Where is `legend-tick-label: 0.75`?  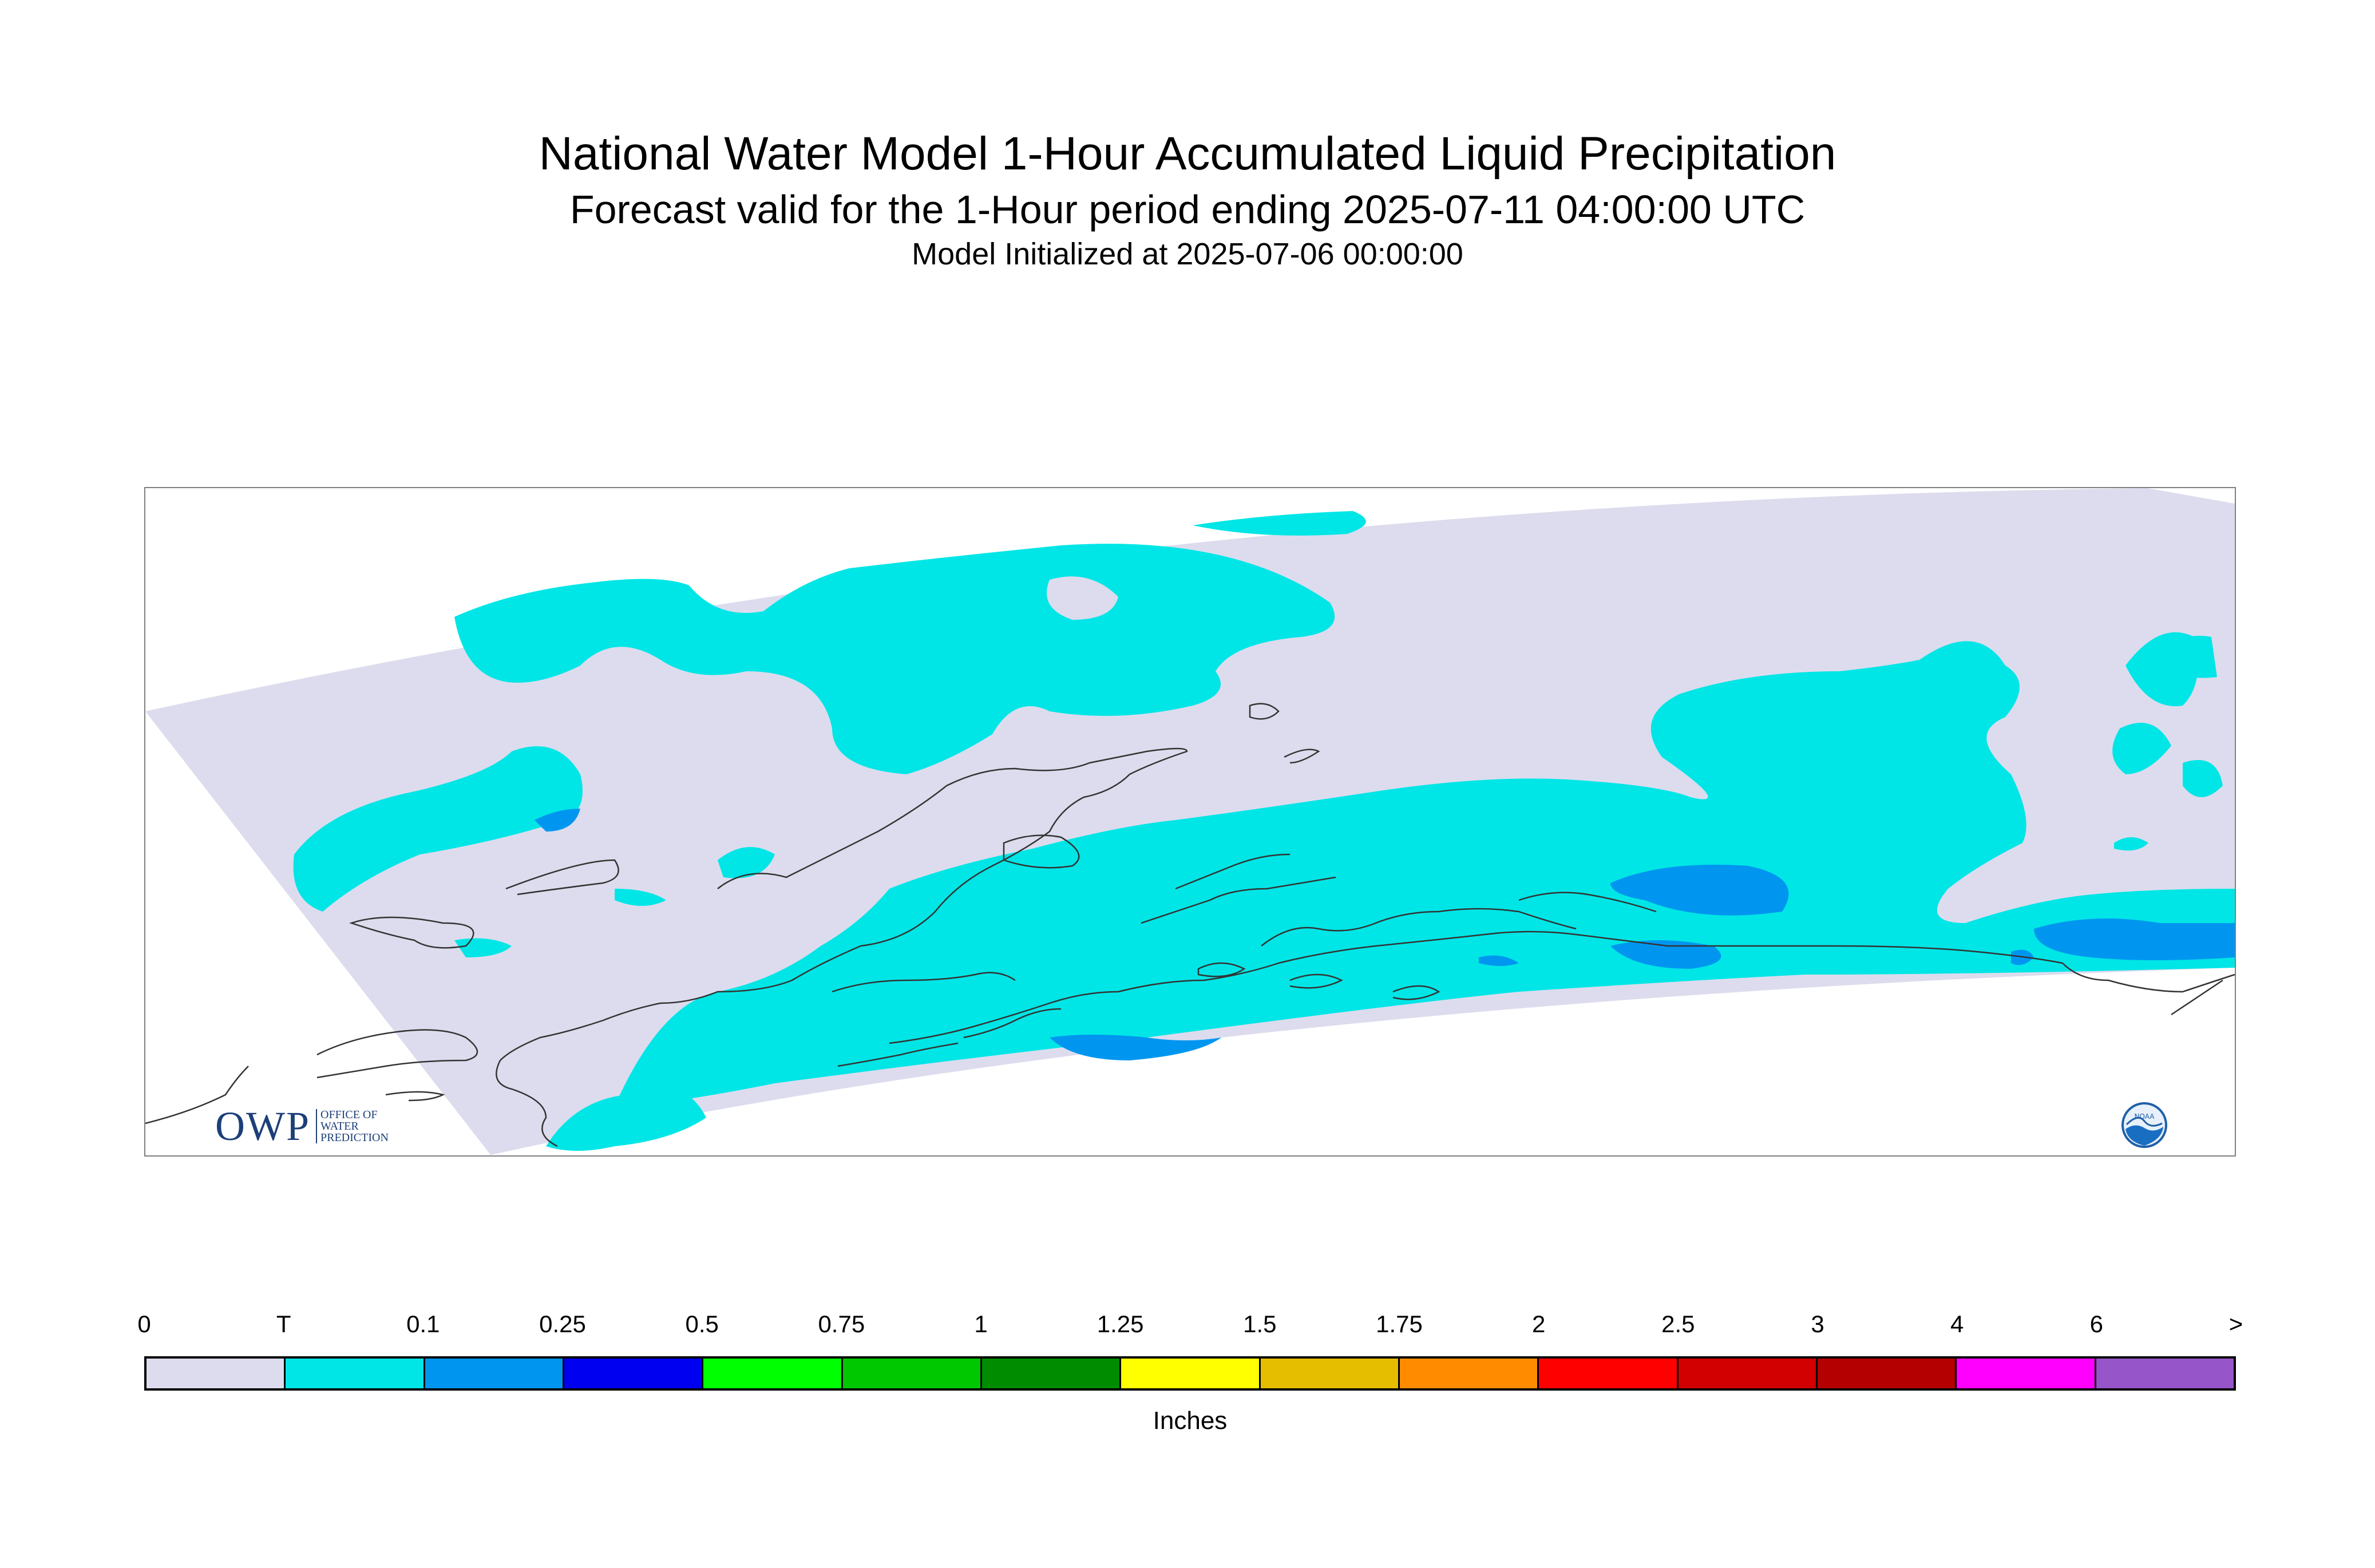 legend-tick-label: 0.75 is located at coordinates (842, 1323).